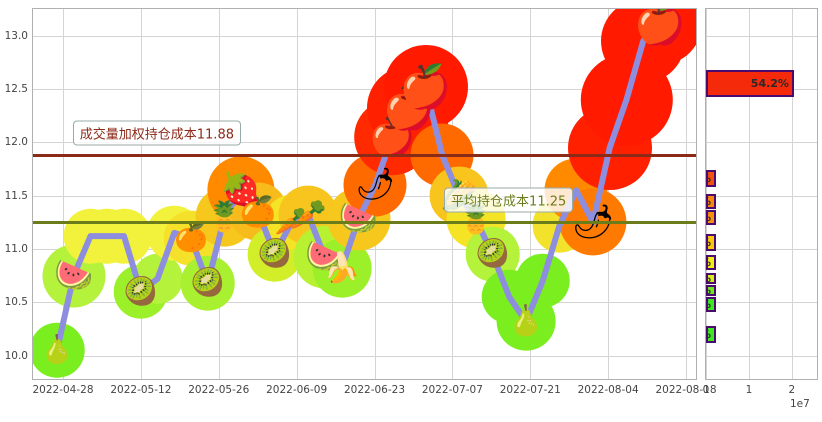 The height and width of the screenshot is (422, 822). I want to click on histogram-bar: 1.9%, so click(711, 279).